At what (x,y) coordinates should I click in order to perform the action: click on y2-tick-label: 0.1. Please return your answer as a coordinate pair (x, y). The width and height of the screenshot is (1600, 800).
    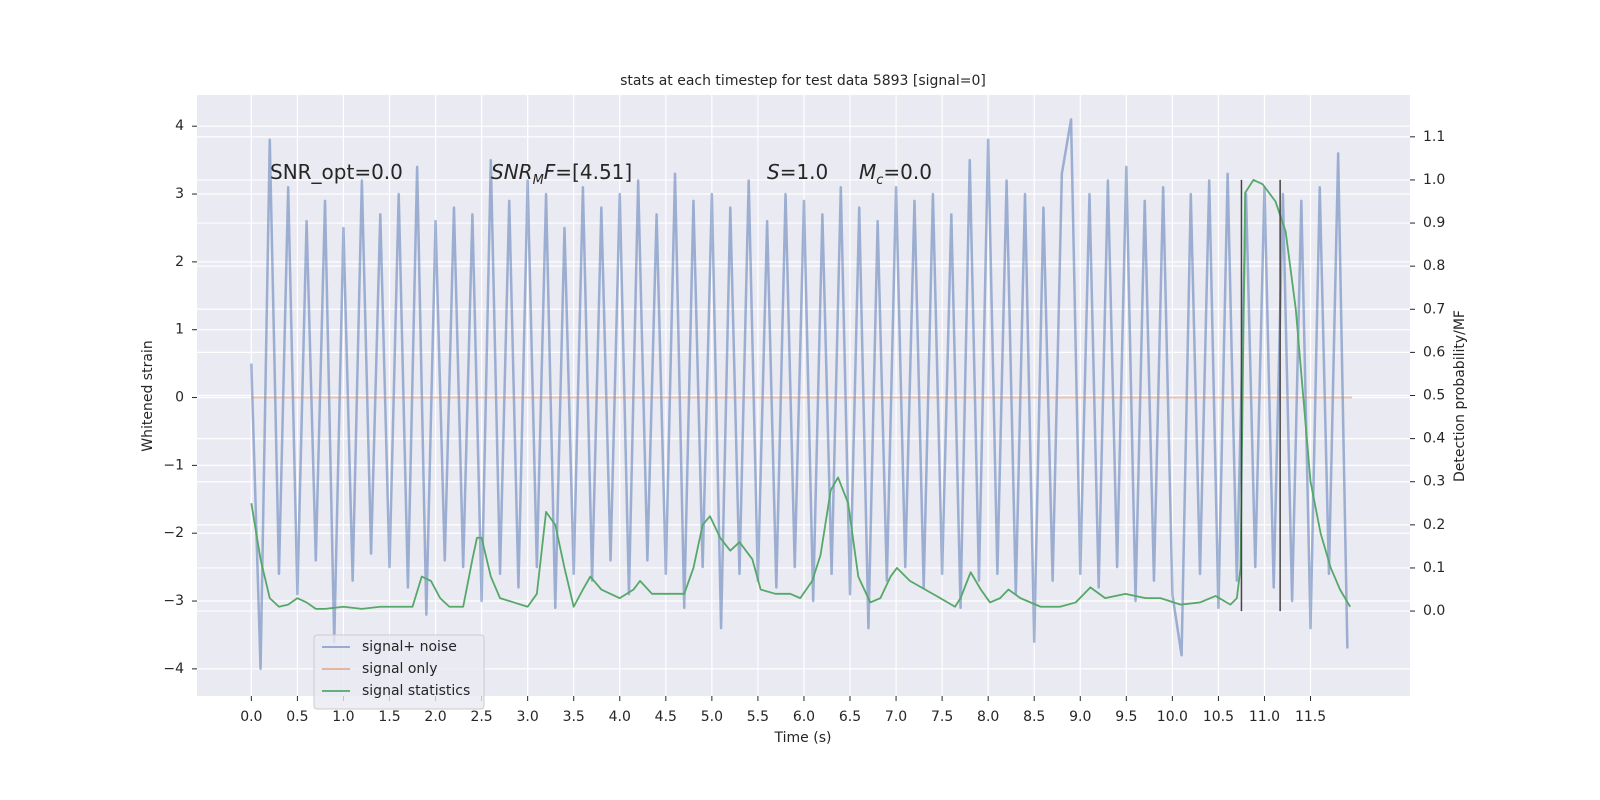
    Looking at the image, I should click on (1434, 568).